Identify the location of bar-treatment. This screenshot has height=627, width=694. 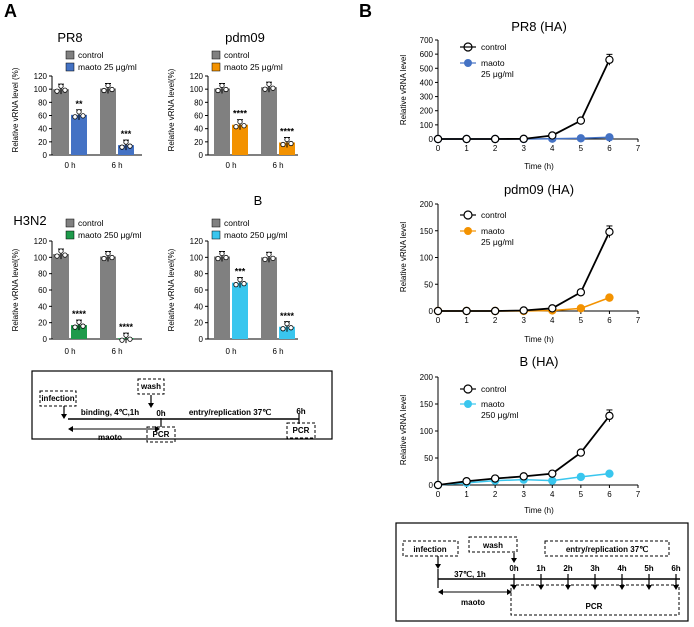
(240, 310).